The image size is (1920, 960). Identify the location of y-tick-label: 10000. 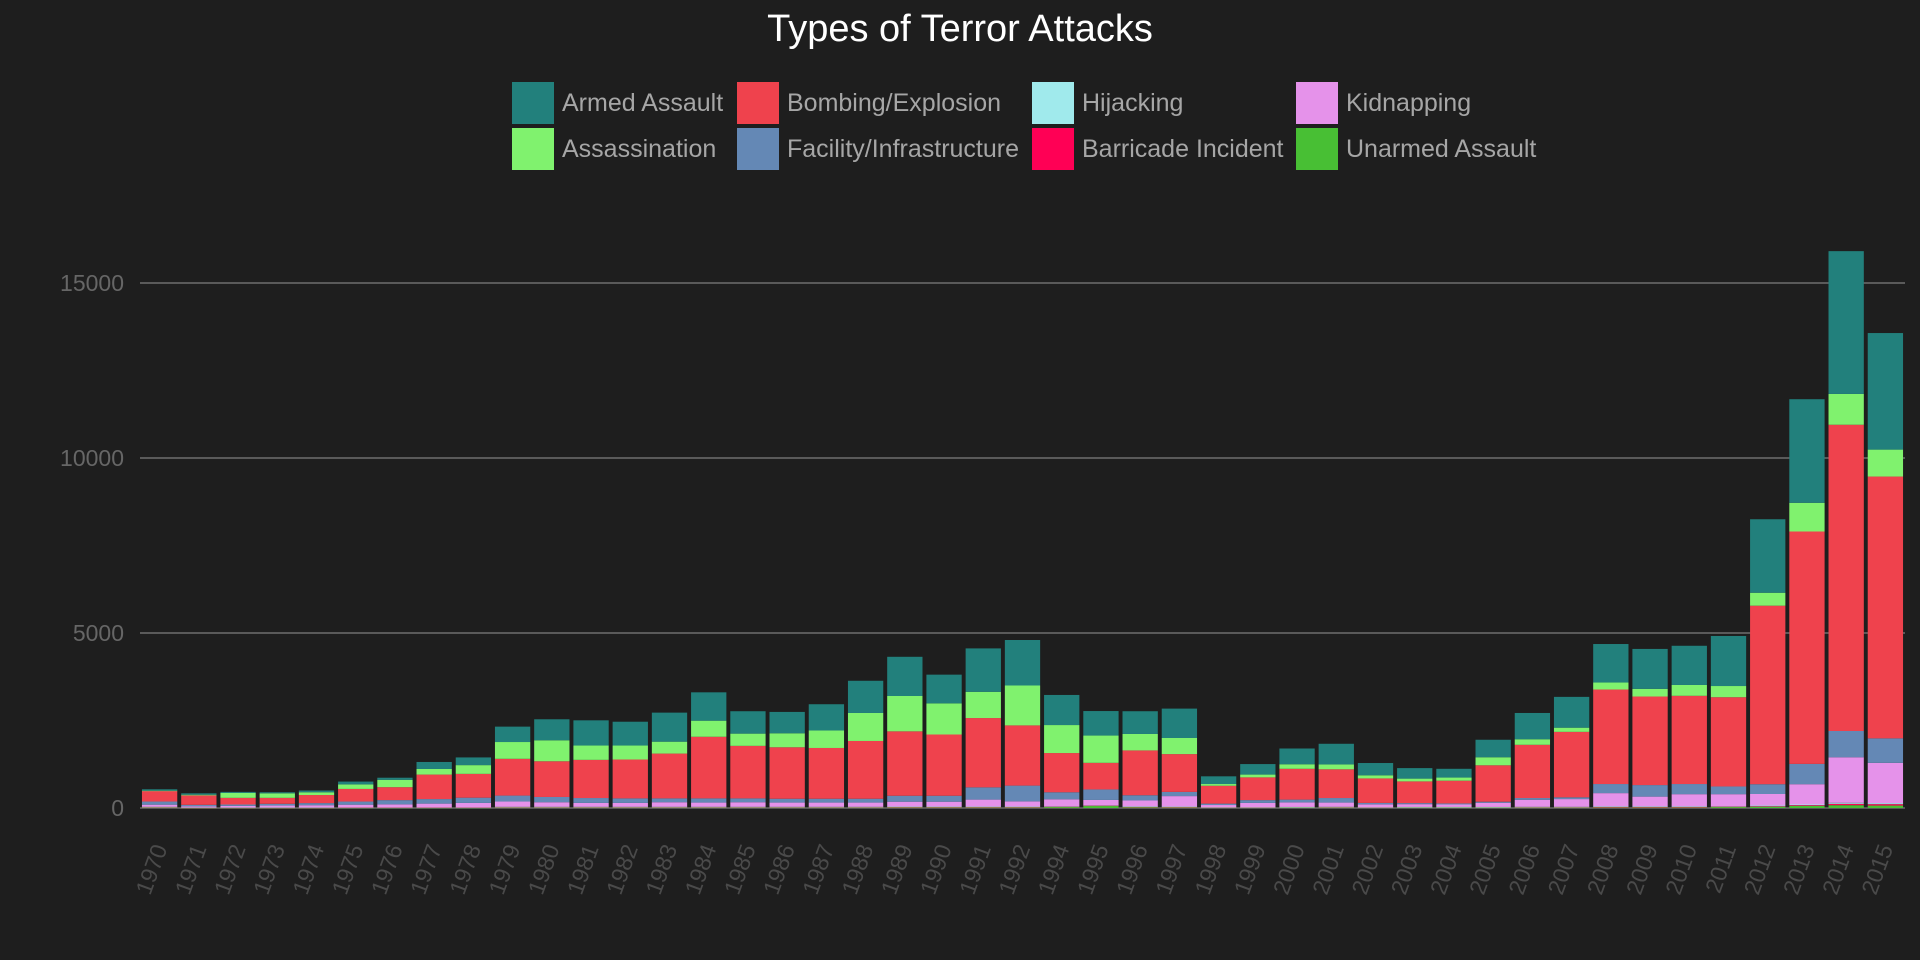
(92, 458).